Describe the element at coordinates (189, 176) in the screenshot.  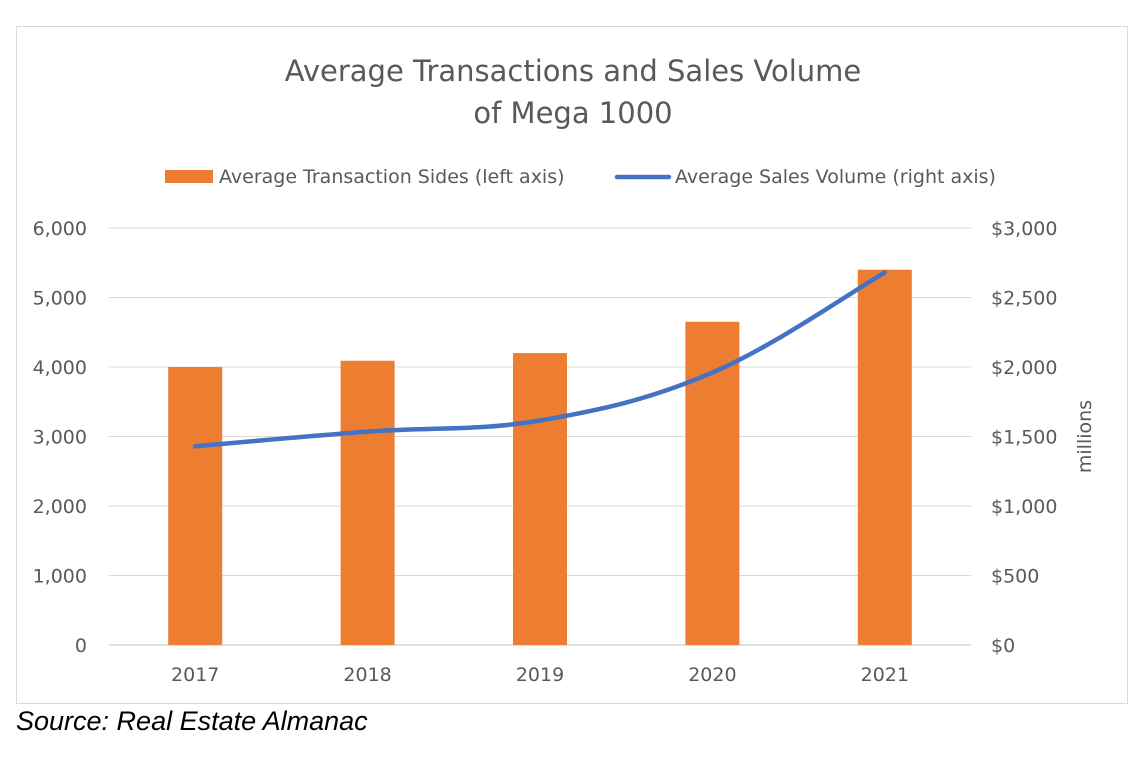
I see `legend-swatch-bar` at that location.